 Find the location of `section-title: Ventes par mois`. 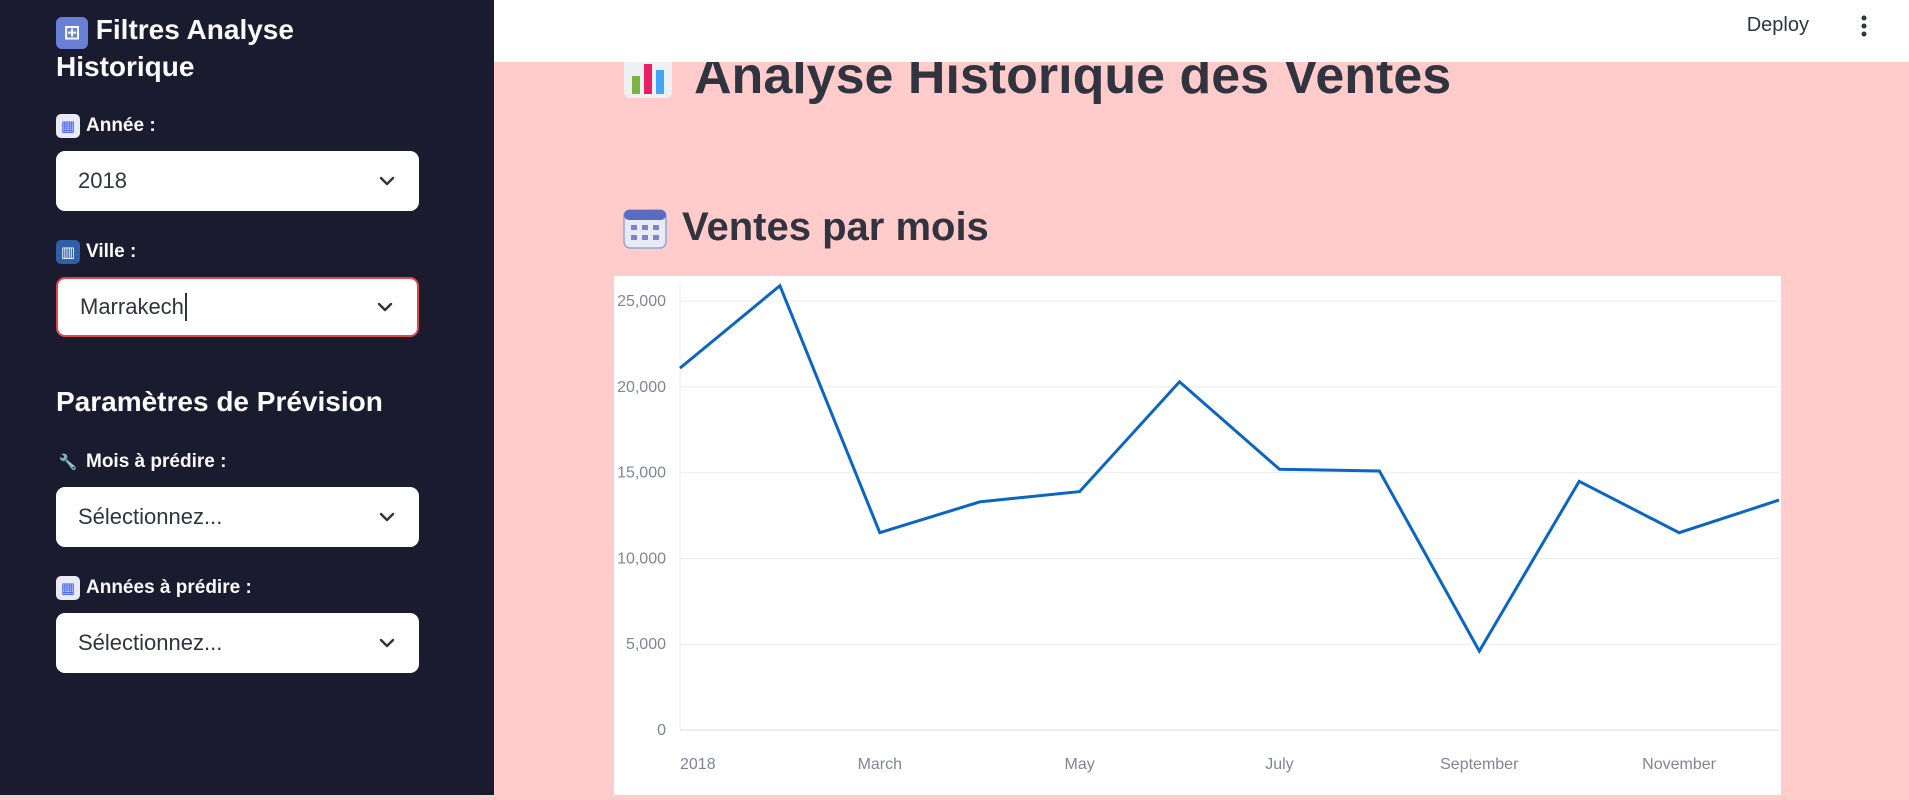

section-title: Ventes par mois is located at coordinates (805, 227).